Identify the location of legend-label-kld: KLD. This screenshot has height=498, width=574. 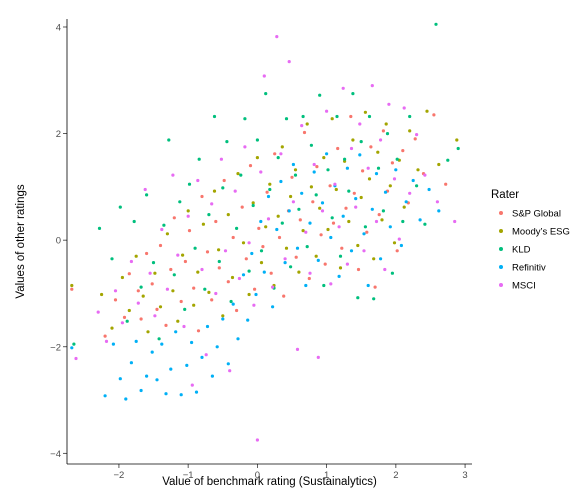
(521, 250).